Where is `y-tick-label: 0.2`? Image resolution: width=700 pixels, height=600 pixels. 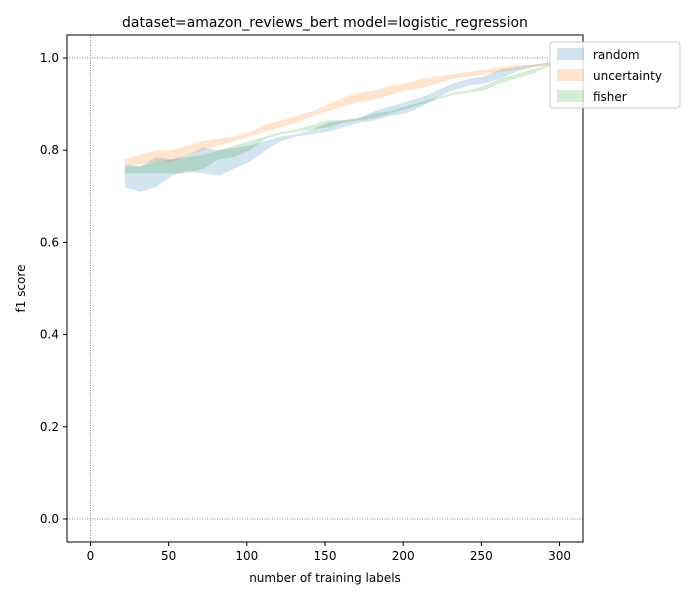 y-tick-label: 0.2 is located at coordinates (49, 427).